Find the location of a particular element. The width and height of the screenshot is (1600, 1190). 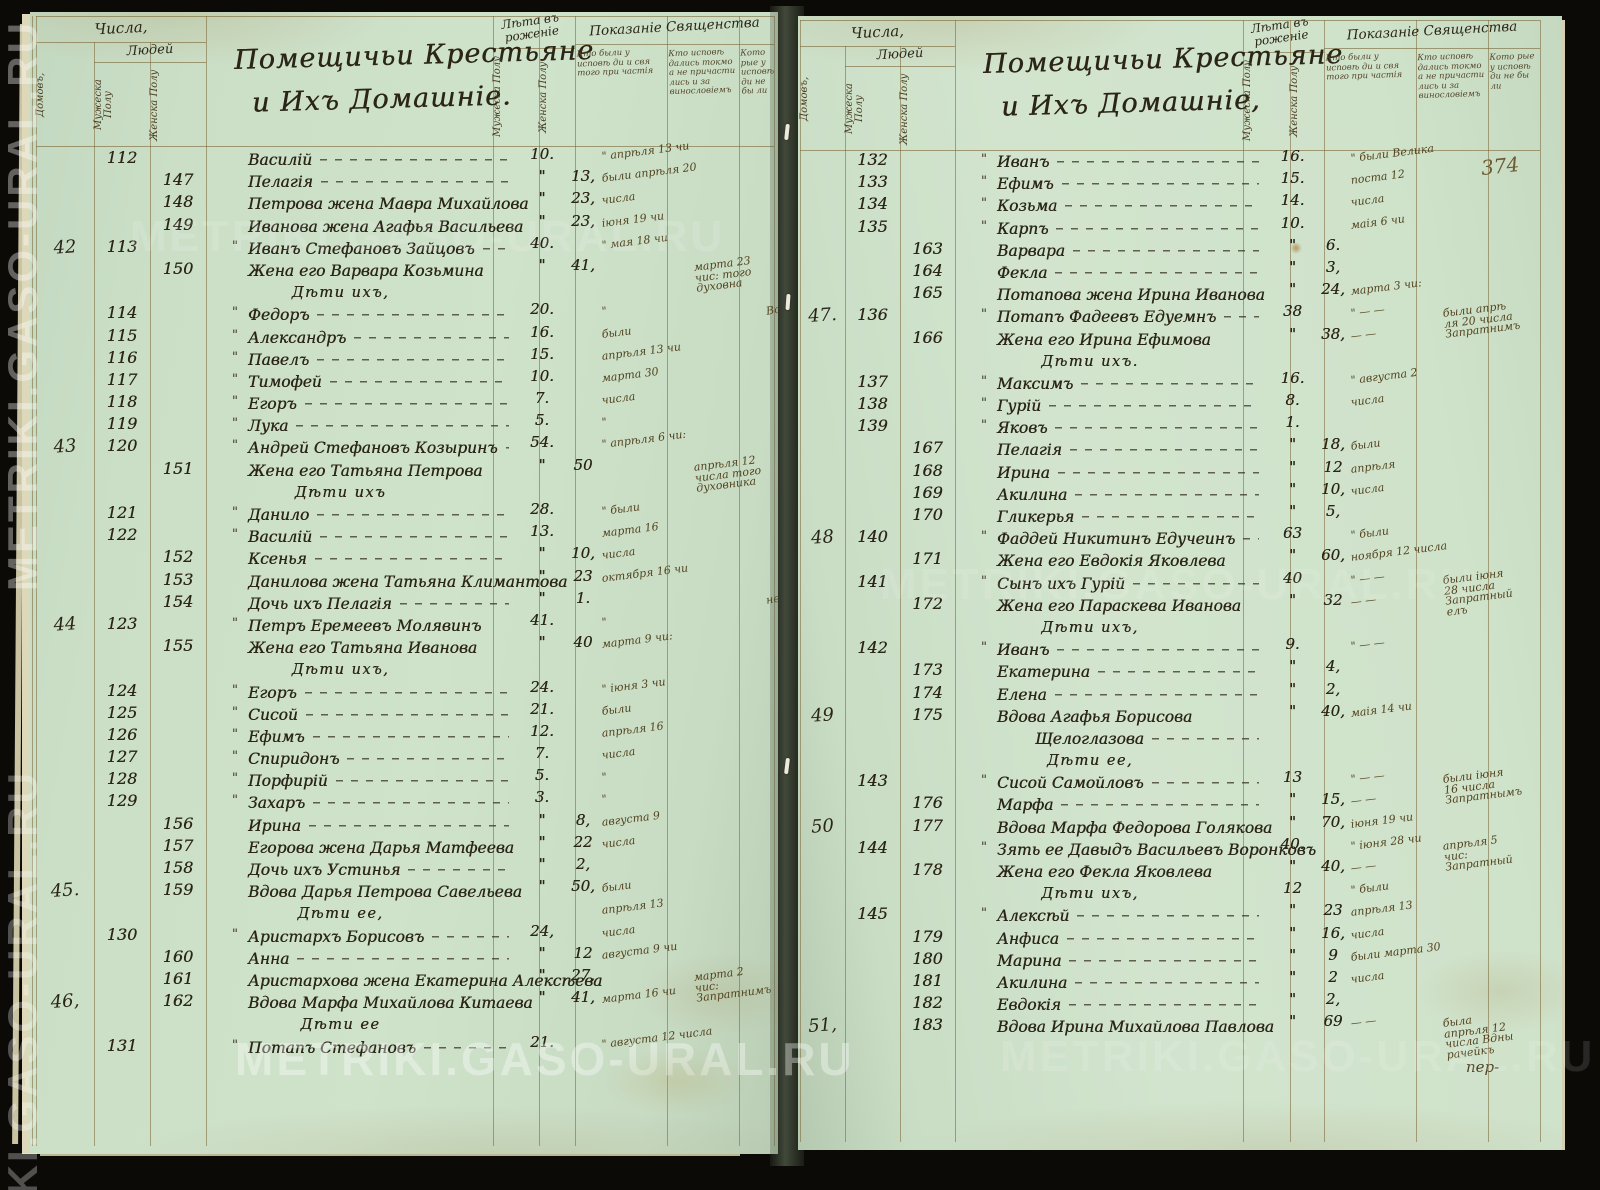

entry-name: Потапова жена Ирина Иванова is located at coordinates (1131, 295).